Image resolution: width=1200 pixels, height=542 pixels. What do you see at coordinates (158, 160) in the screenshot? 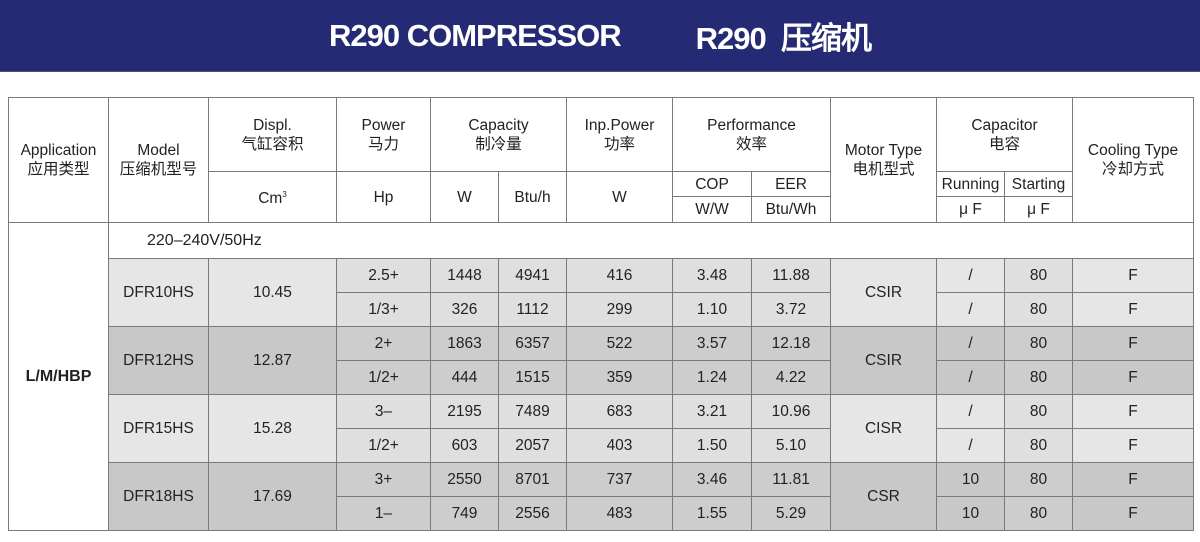
I see `header-model: Model 压缩机型号` at bounding box center [158, 160].